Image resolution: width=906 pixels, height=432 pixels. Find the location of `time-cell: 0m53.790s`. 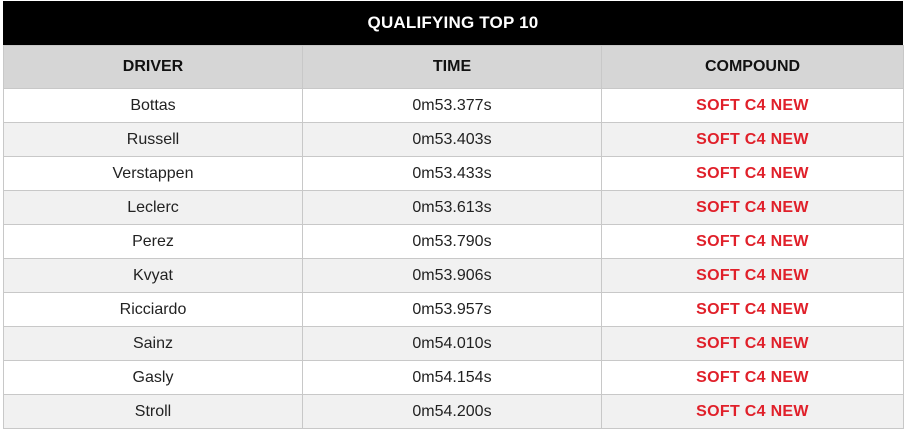

time-cell: 0m53.790s is located at coordinates (452, 241).